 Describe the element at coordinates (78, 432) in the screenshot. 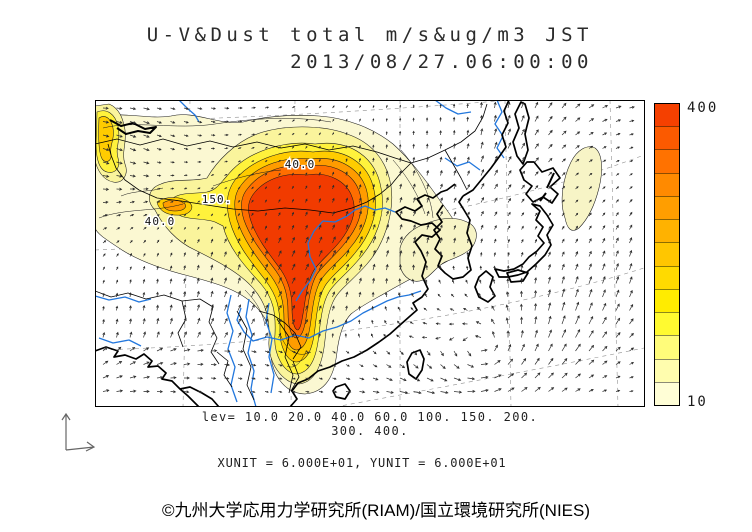

I see `axes-indicator` at that location.